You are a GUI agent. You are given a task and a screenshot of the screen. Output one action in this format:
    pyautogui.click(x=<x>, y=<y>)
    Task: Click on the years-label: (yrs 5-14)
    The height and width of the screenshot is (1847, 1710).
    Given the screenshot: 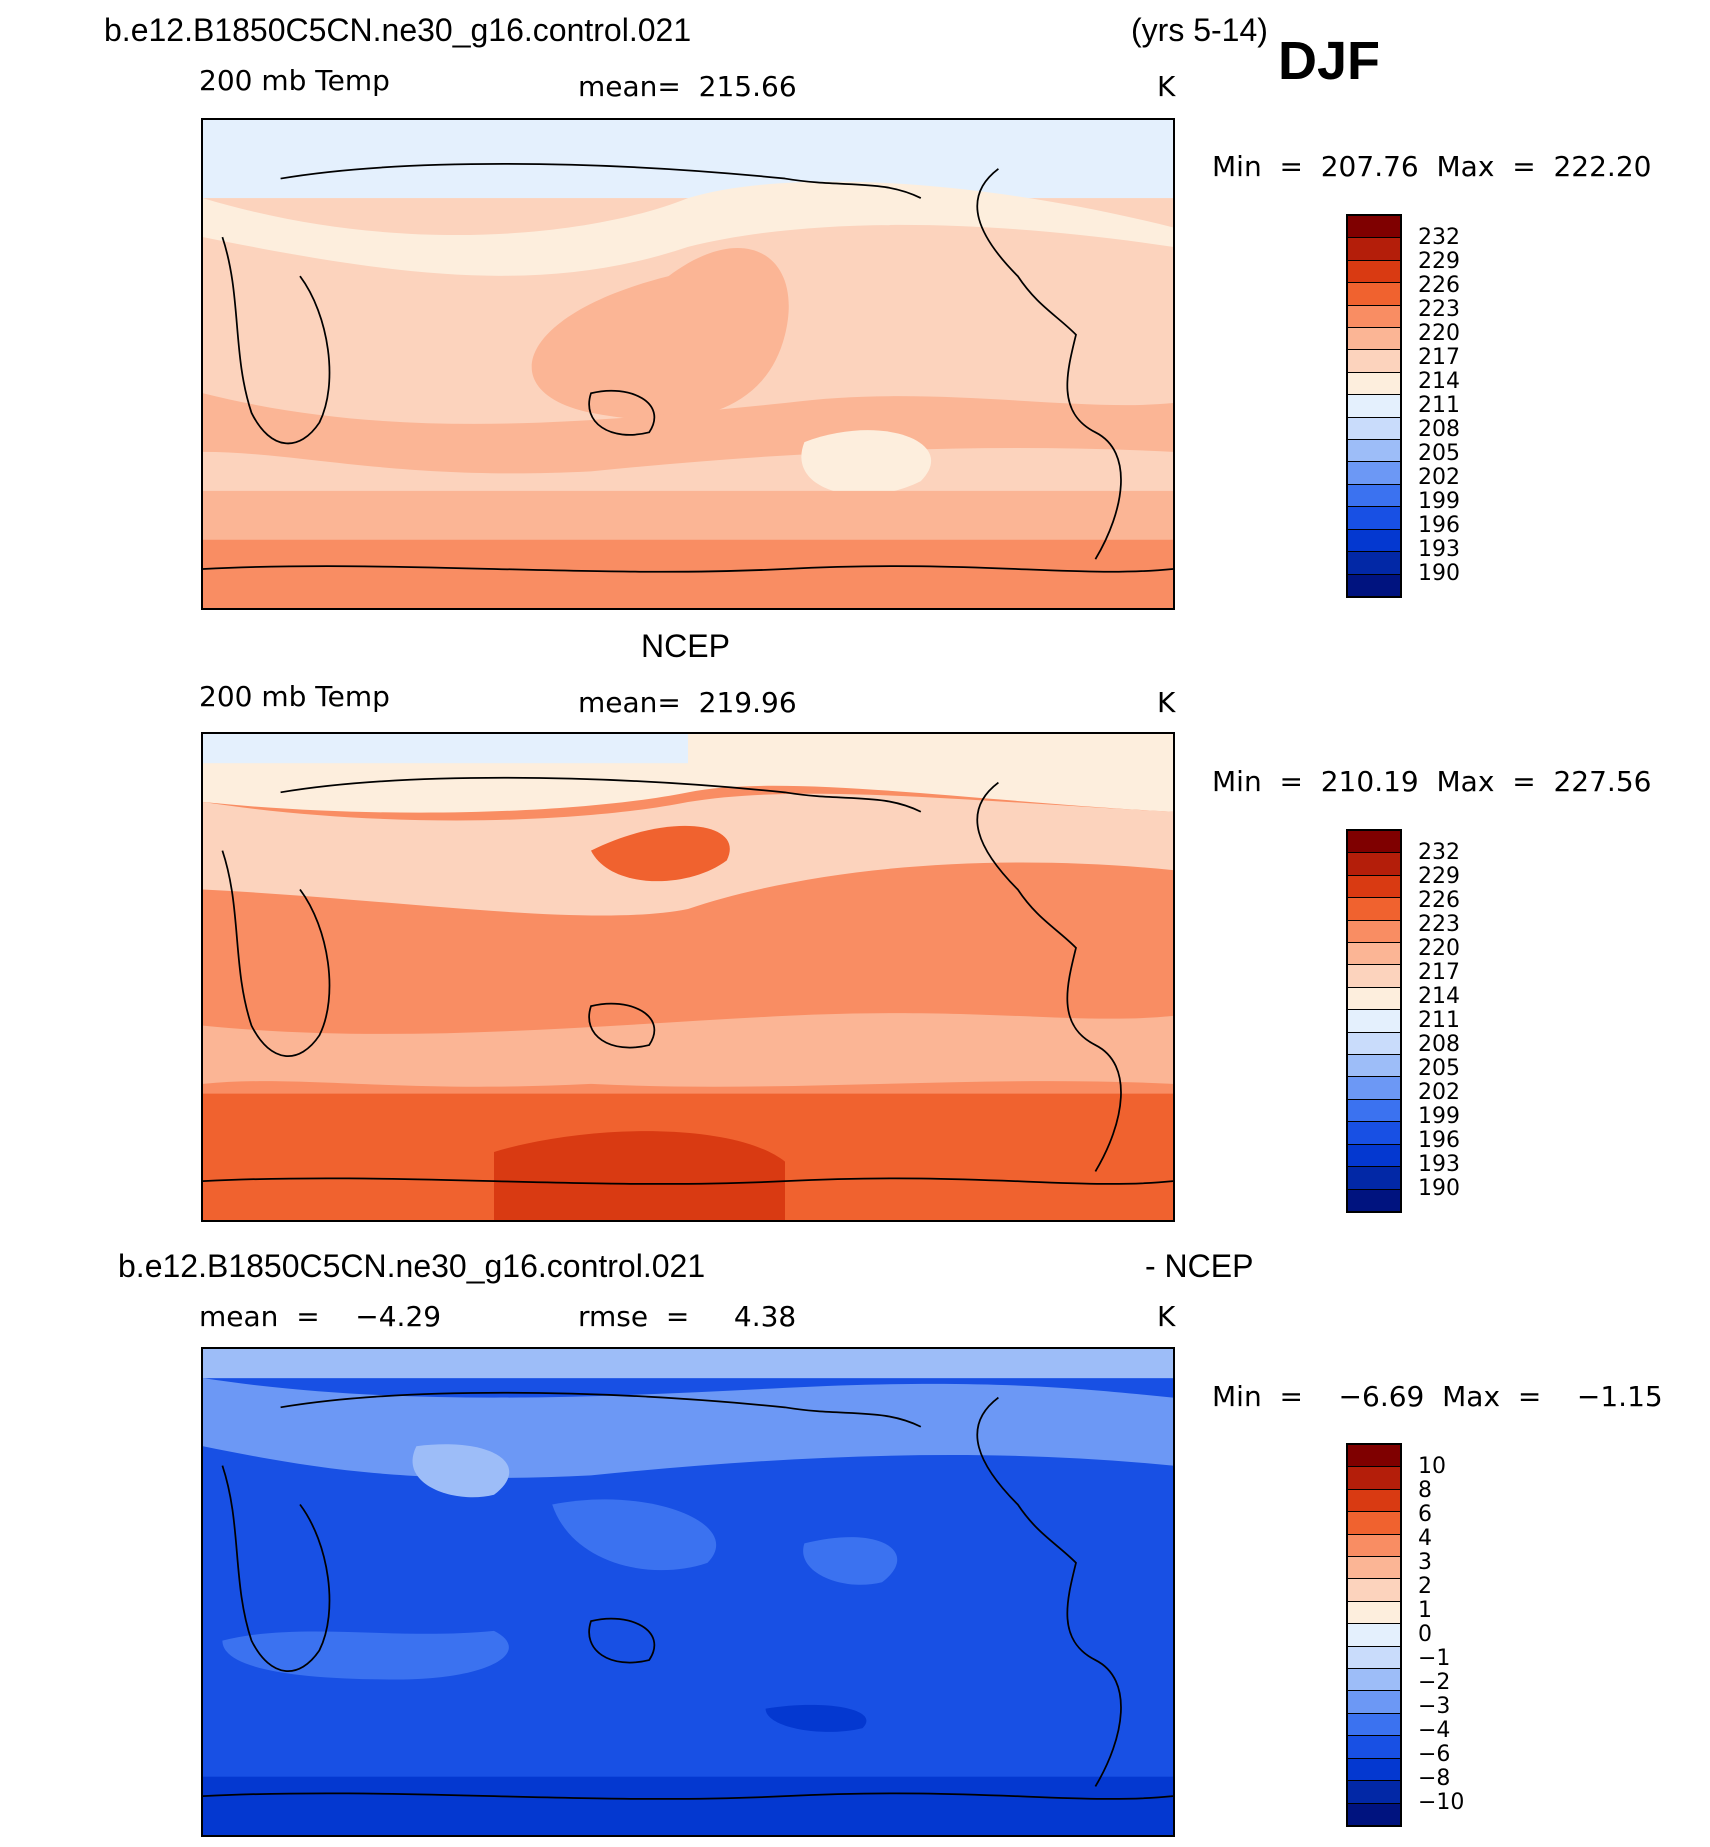 What is the action you would take?
    pyautogui.click(x=1199, y=30)
    